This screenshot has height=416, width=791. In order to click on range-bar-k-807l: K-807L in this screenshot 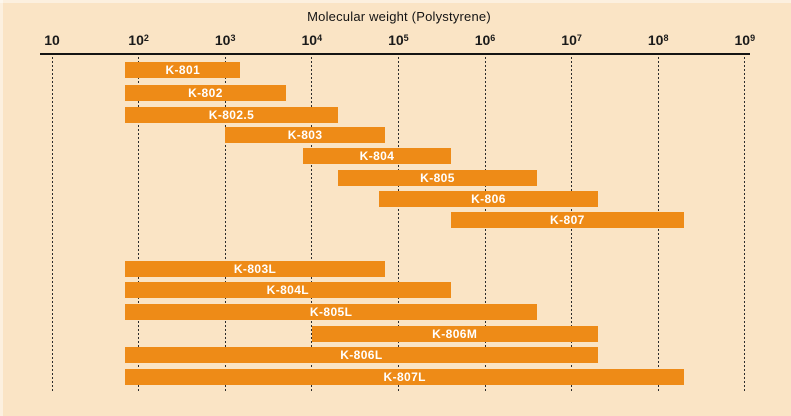, I will do `click(405, 377)`.